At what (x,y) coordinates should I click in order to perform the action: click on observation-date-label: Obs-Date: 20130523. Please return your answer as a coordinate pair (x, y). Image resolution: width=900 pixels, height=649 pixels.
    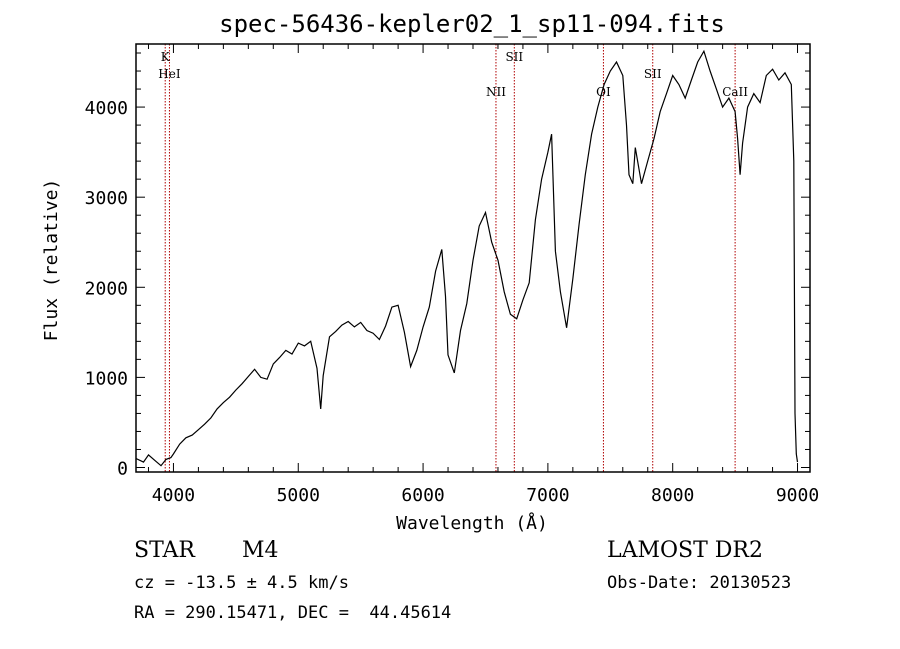
    Looking at the image, I should click on (699, 583).